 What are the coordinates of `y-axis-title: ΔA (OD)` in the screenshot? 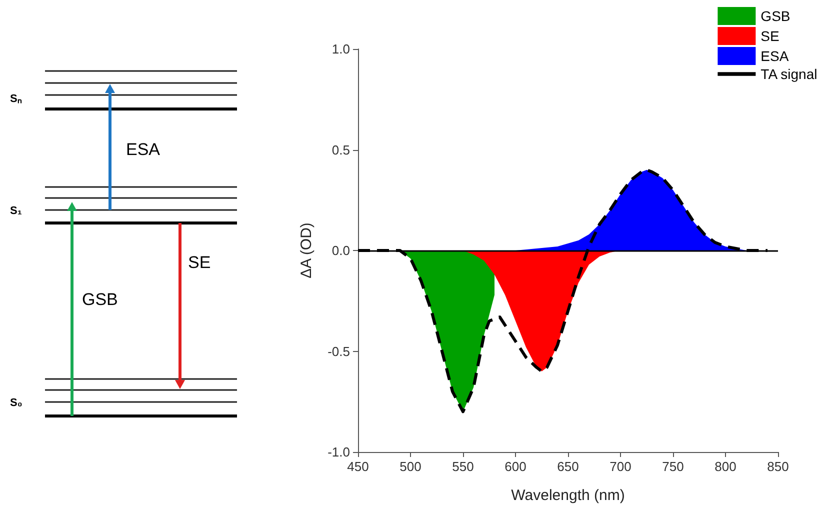 It's located at (306, 250).